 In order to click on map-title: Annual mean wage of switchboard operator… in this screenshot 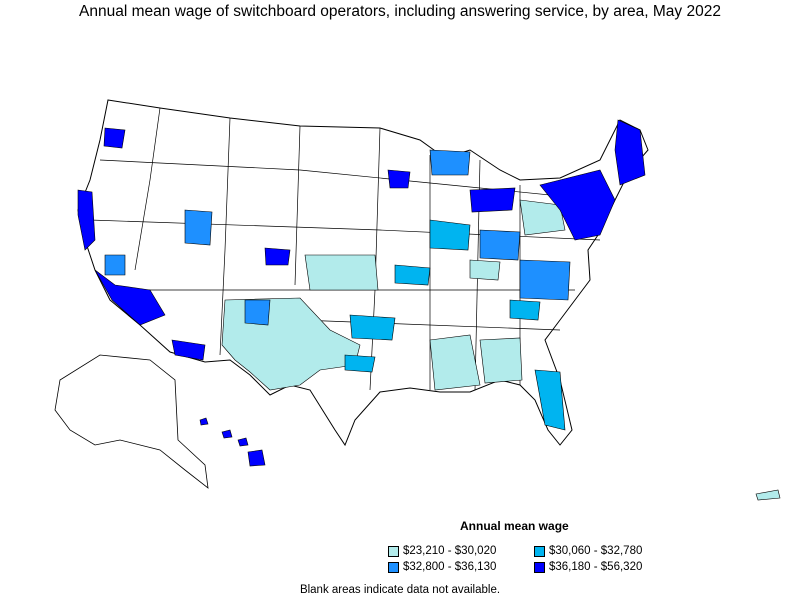, I will do `click(400, 11)`.